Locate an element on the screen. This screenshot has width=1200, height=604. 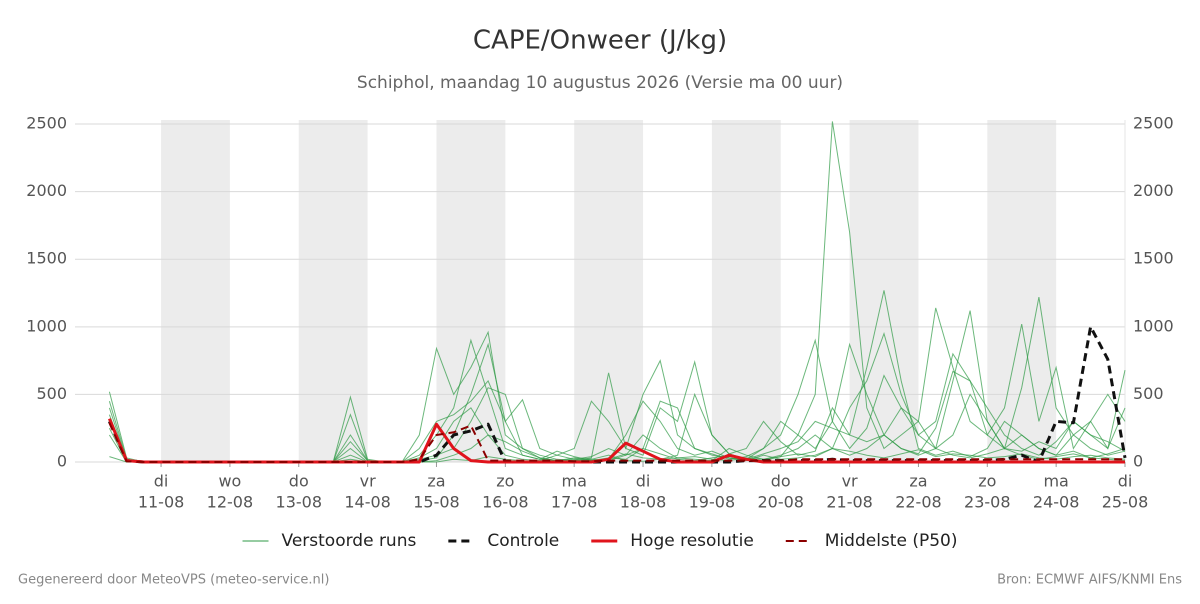
x-tick-label: 19-08 is located at coordinates (712, 502).